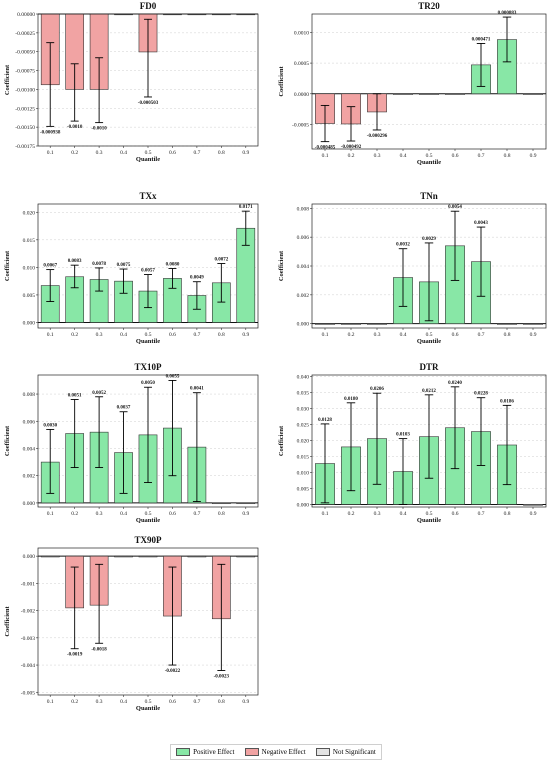  What do you see at coordinates (25, 34) in the screenshot?
I see `y-tick-label: -0.00025` at bounding box center [25, 34].